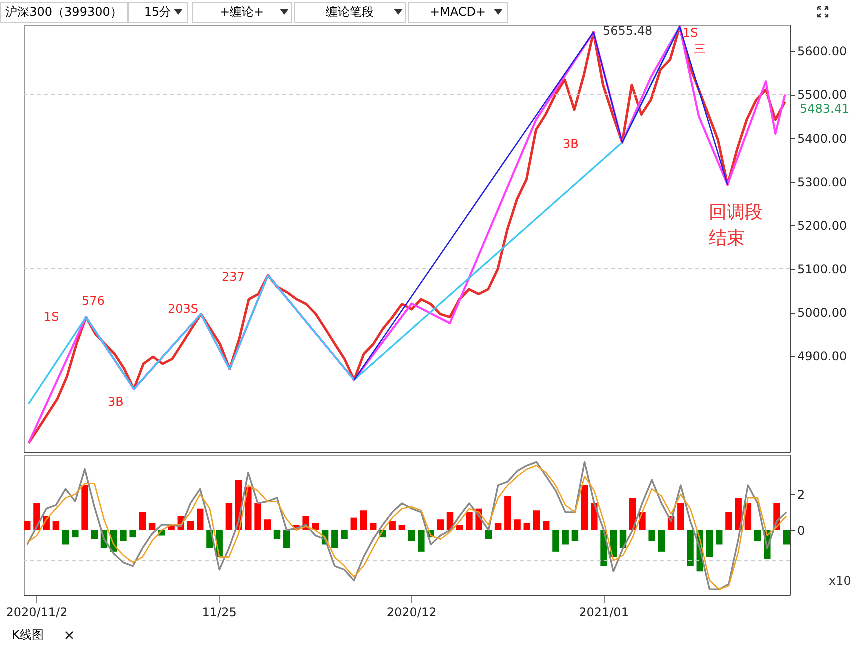  What do you see at coordinates (736, 226) in the screenshot?
I see `annotation: 回调段结束` at bounding box center [736, 226].